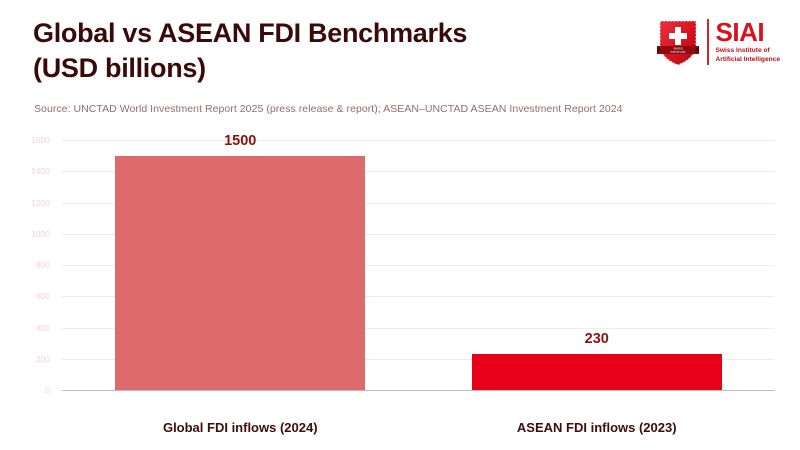  What do you see at coordinates (418, 390) in the screenshot?
I see `x-axis-line` at bounding box center [418, 390].